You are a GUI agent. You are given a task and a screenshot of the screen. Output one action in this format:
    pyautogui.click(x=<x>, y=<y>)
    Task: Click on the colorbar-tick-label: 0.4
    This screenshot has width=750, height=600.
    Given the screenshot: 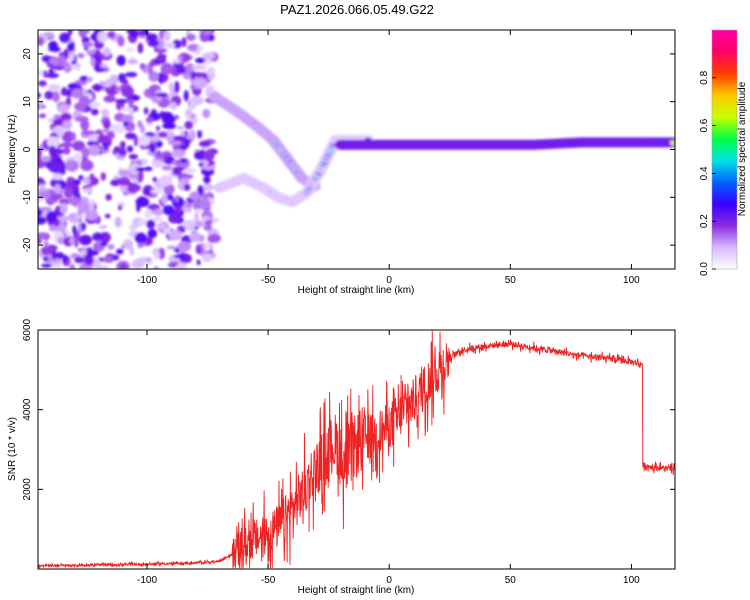 What is the action you would take?
    pyautogui.click(x=704, y=173)
    